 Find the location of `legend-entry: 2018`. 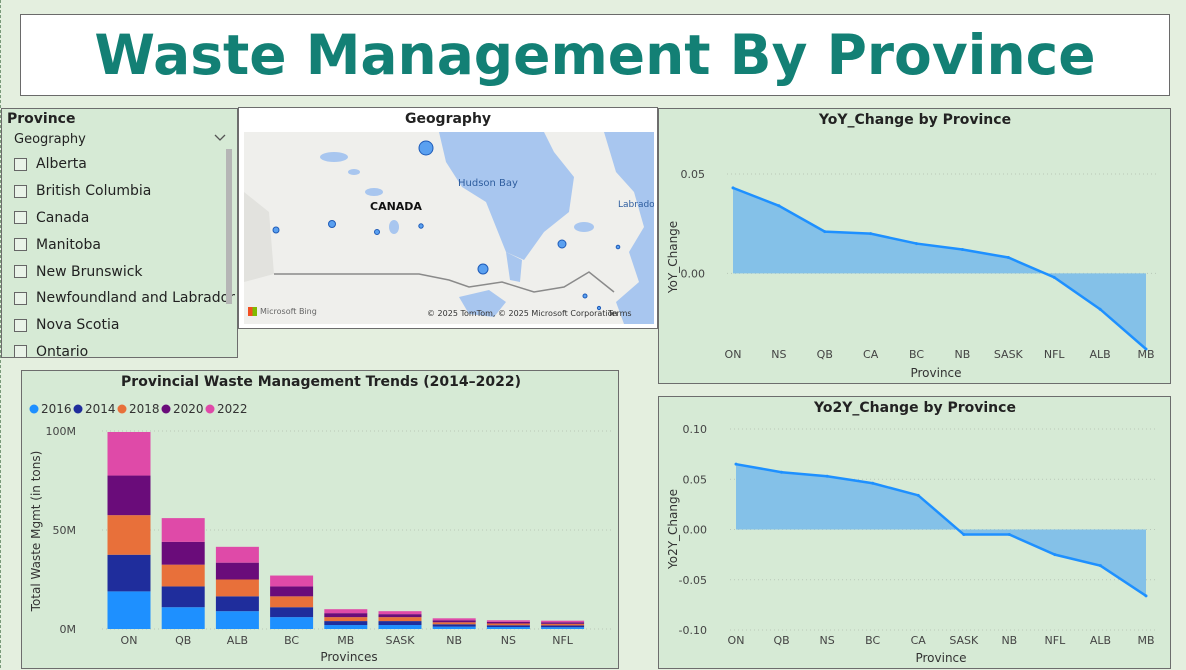

legend-entry: 2018 is located at coordinates (144, 409).